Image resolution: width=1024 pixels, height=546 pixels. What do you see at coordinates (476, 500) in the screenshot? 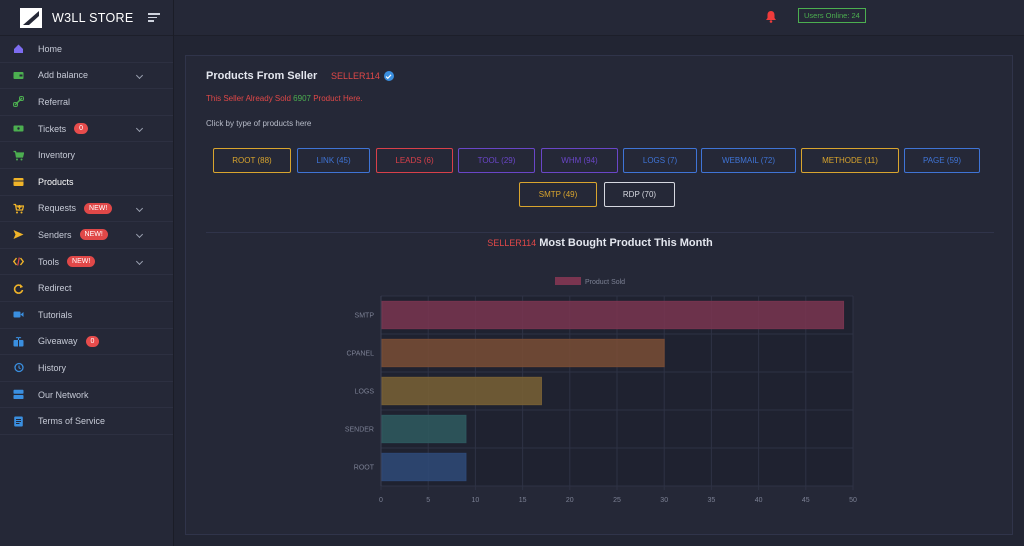
I see `x-tick-label: 10` at bounding box center [476, 500].